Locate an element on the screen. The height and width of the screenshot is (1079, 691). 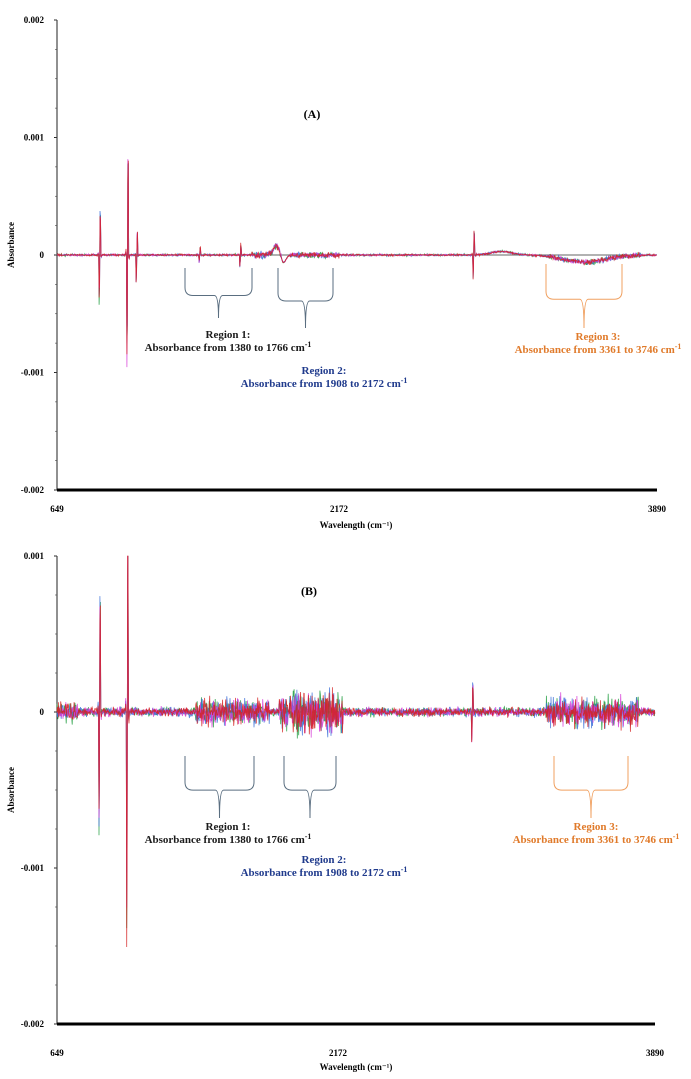
panel-a-xlabel: Wavelength (cm⁻¹) is located at coordinates (356, 525).